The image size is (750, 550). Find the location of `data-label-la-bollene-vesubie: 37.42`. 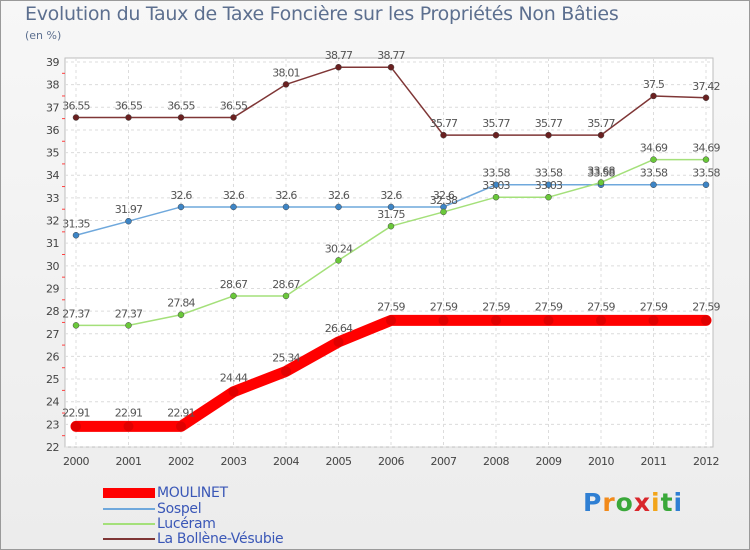

data-label-la-bollene-vesubie: 37.42 is located at coordinates (706, 86).